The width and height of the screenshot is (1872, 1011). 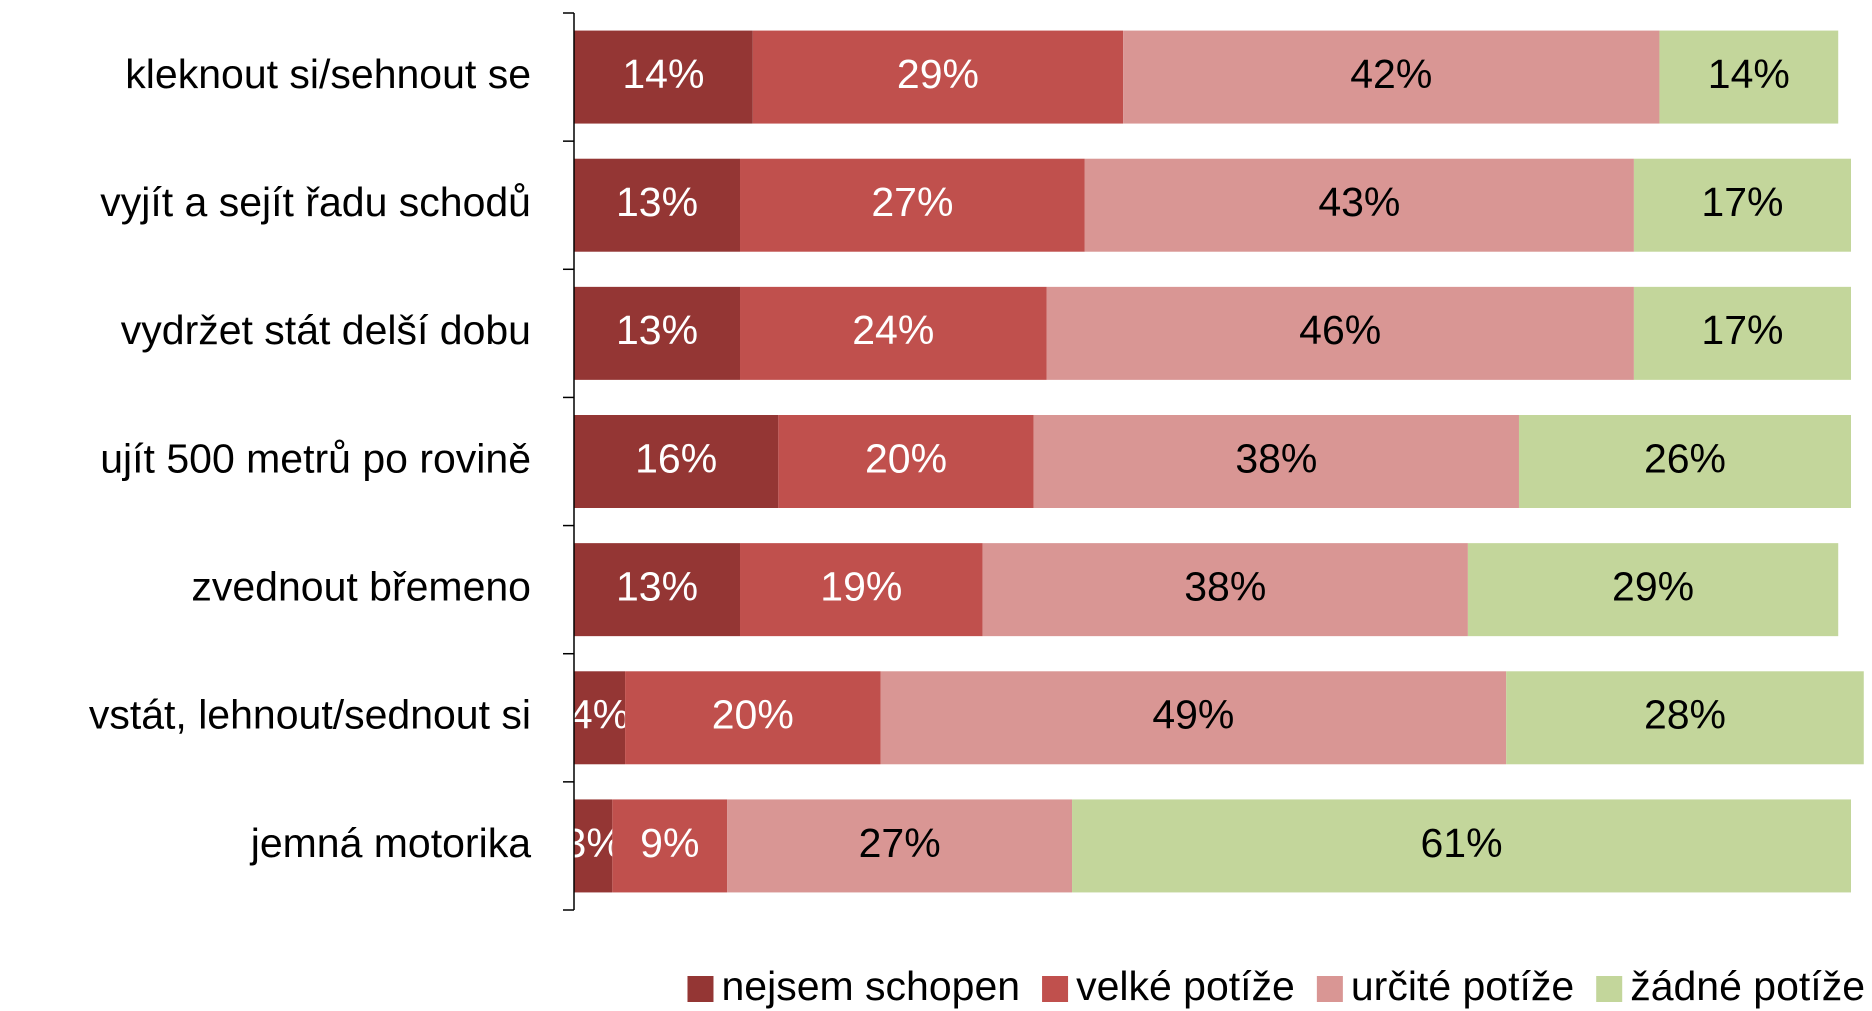 I want to click on y-tick-label: vstát, lehnout/sednout si, so click(x=310, y=715).